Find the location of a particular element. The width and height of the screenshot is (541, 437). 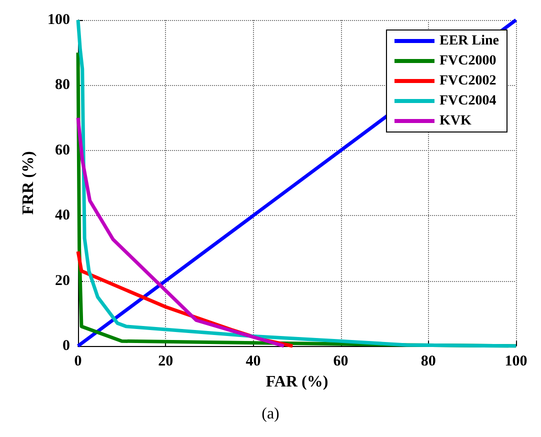

y-tick-label: 20 is located at coordinates (62, 280).